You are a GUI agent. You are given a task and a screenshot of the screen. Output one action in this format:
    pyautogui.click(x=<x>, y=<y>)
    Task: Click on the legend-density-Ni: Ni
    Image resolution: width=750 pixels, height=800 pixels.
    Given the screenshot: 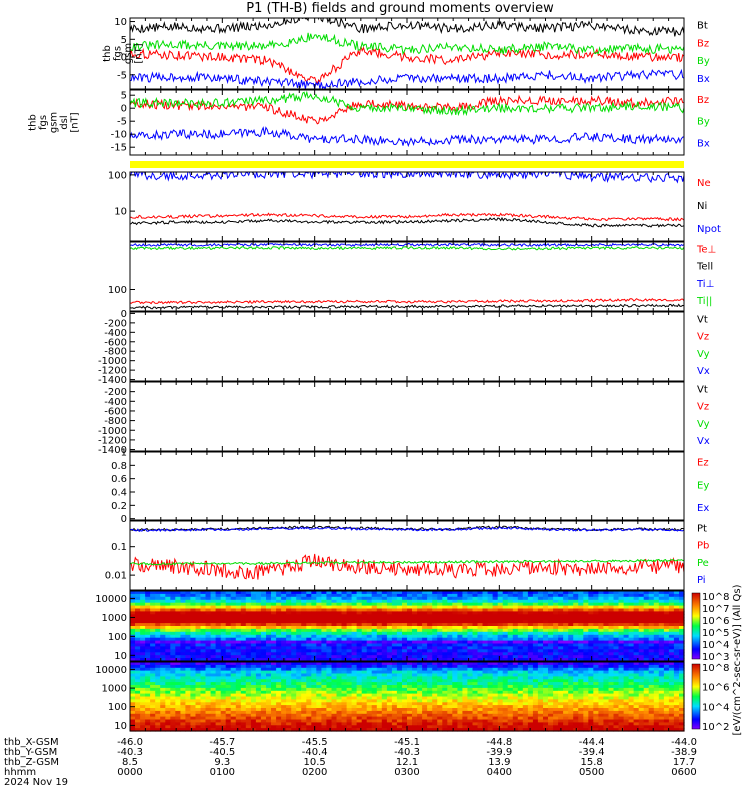 What is the action you would take?
    pyautogui.click(x=702, y=206)
    